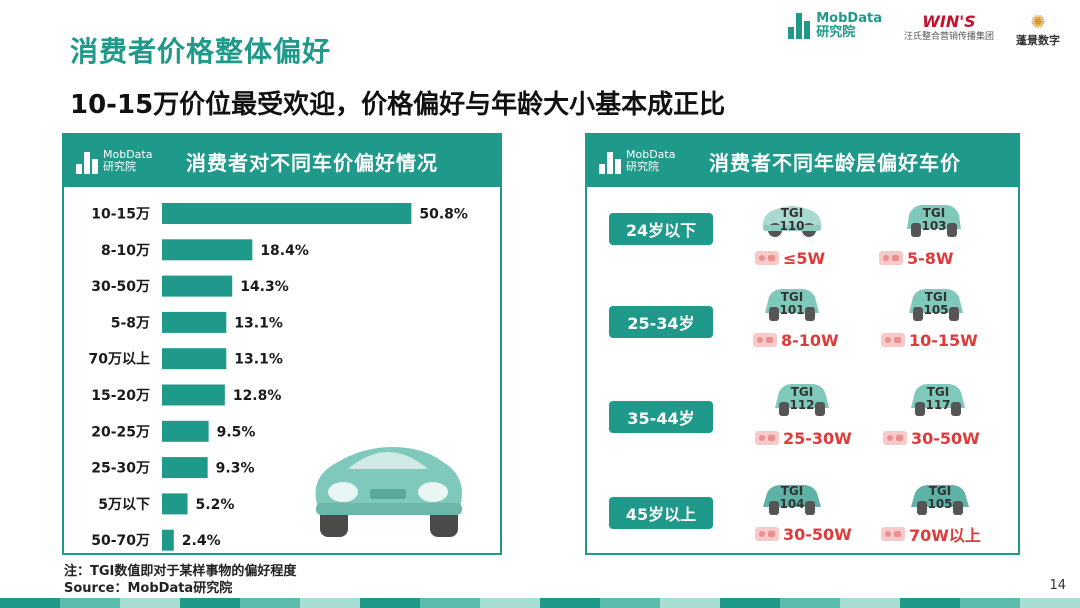 Image resolution: width=1080 pixels, height=608 pixels. What do you see at coordinates (120, 215) in the screenshot?
I see `bar-category-label: 10-15万` at bounding box center [120, 215].